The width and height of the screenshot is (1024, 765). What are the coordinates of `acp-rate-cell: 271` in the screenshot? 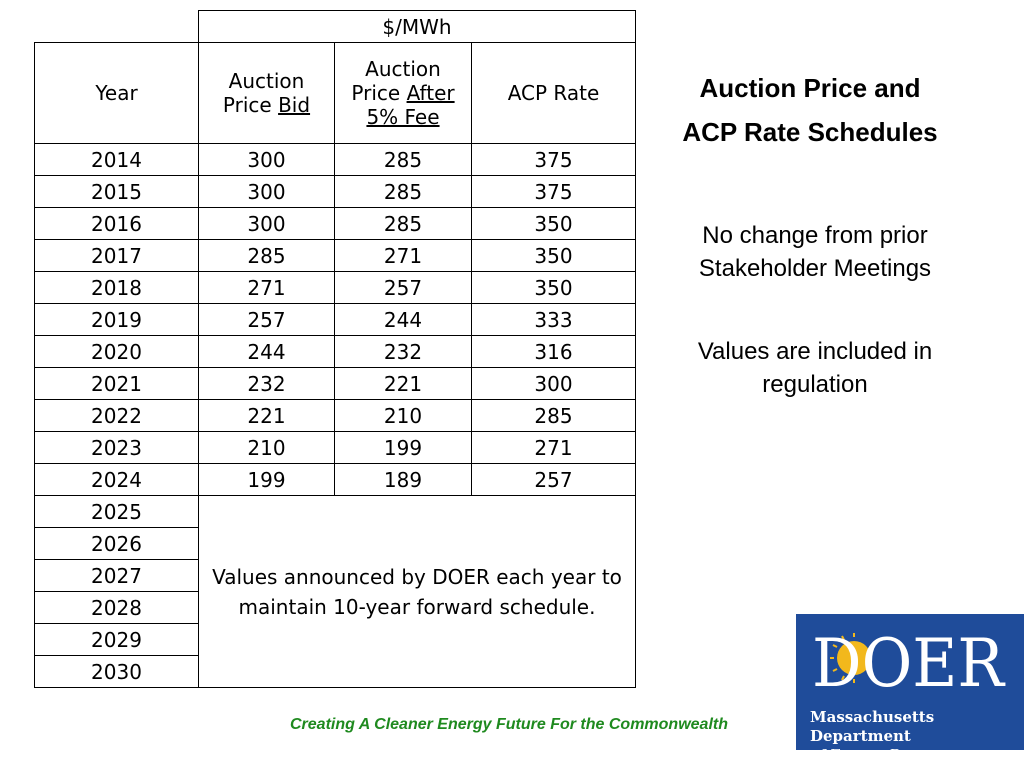 It's located at (553, 447).